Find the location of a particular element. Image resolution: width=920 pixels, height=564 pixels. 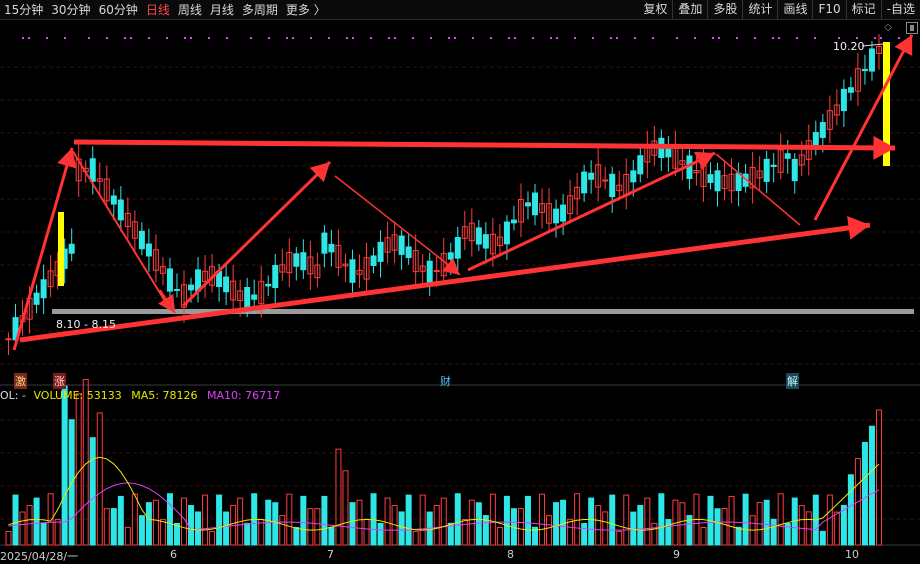

period-tab-7: 更多 〉 is located at coordinates (305, 10).